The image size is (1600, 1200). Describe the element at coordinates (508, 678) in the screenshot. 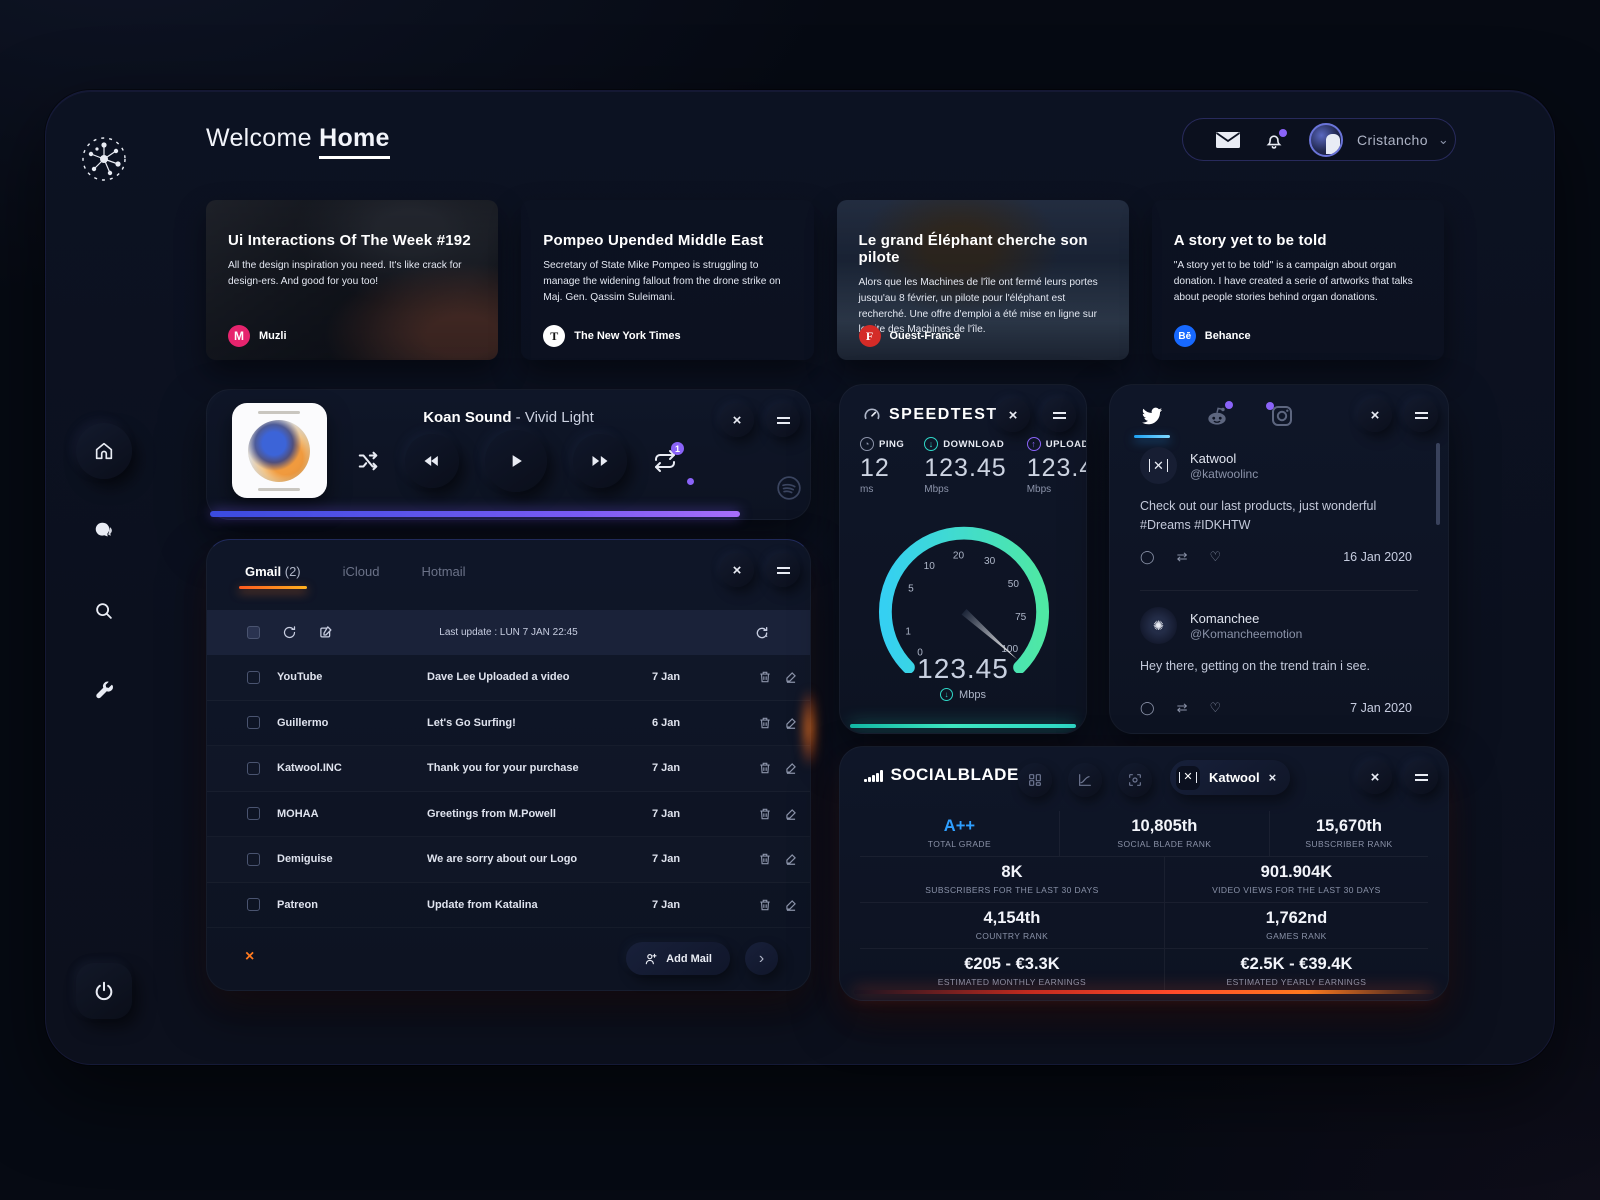

I see `email-row: YouTube Dave Lee Uploaded a video 7 Jan` at that location.